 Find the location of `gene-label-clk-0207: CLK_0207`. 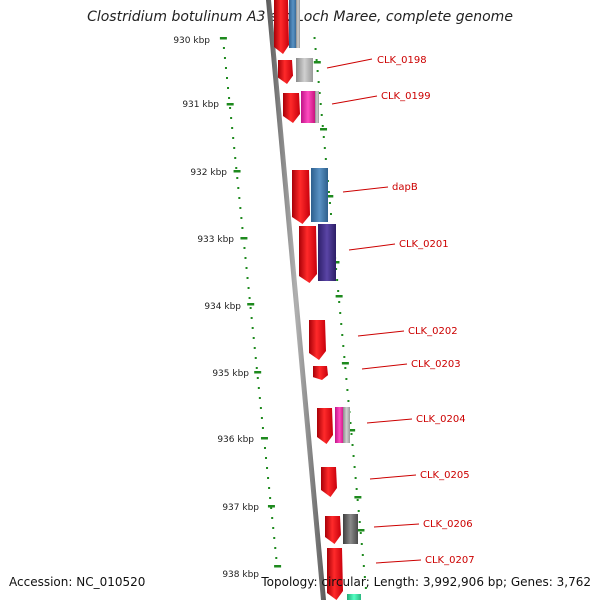

gene-label-clk-0207: CLK_0207 is located at coordinates (450, 560).